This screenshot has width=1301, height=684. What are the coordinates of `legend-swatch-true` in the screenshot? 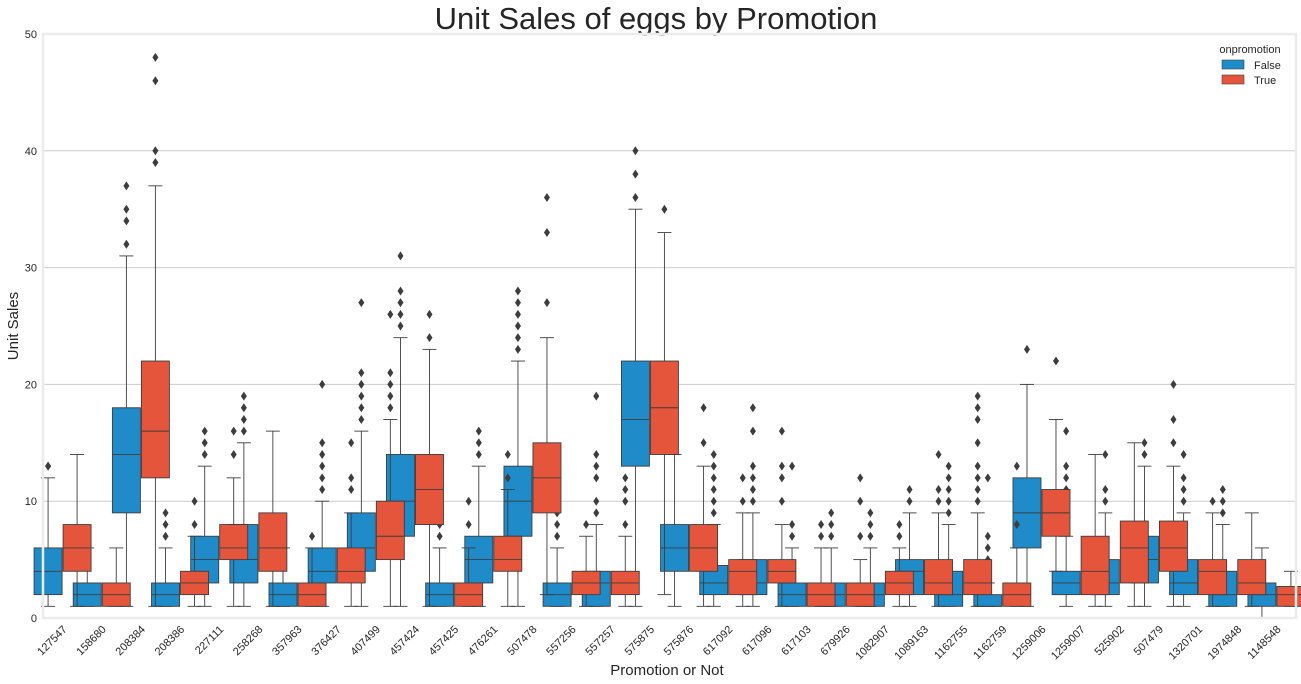 It's located at (1233, 79).